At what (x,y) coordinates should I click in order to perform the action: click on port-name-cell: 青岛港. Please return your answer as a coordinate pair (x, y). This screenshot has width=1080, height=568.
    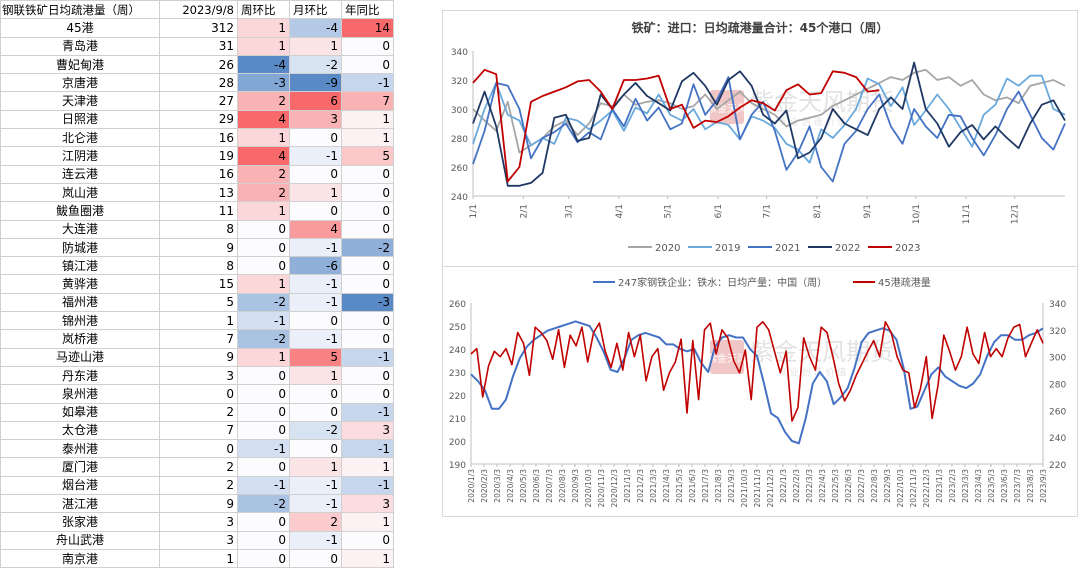
    Looking at the image, I should click on (80, 46).